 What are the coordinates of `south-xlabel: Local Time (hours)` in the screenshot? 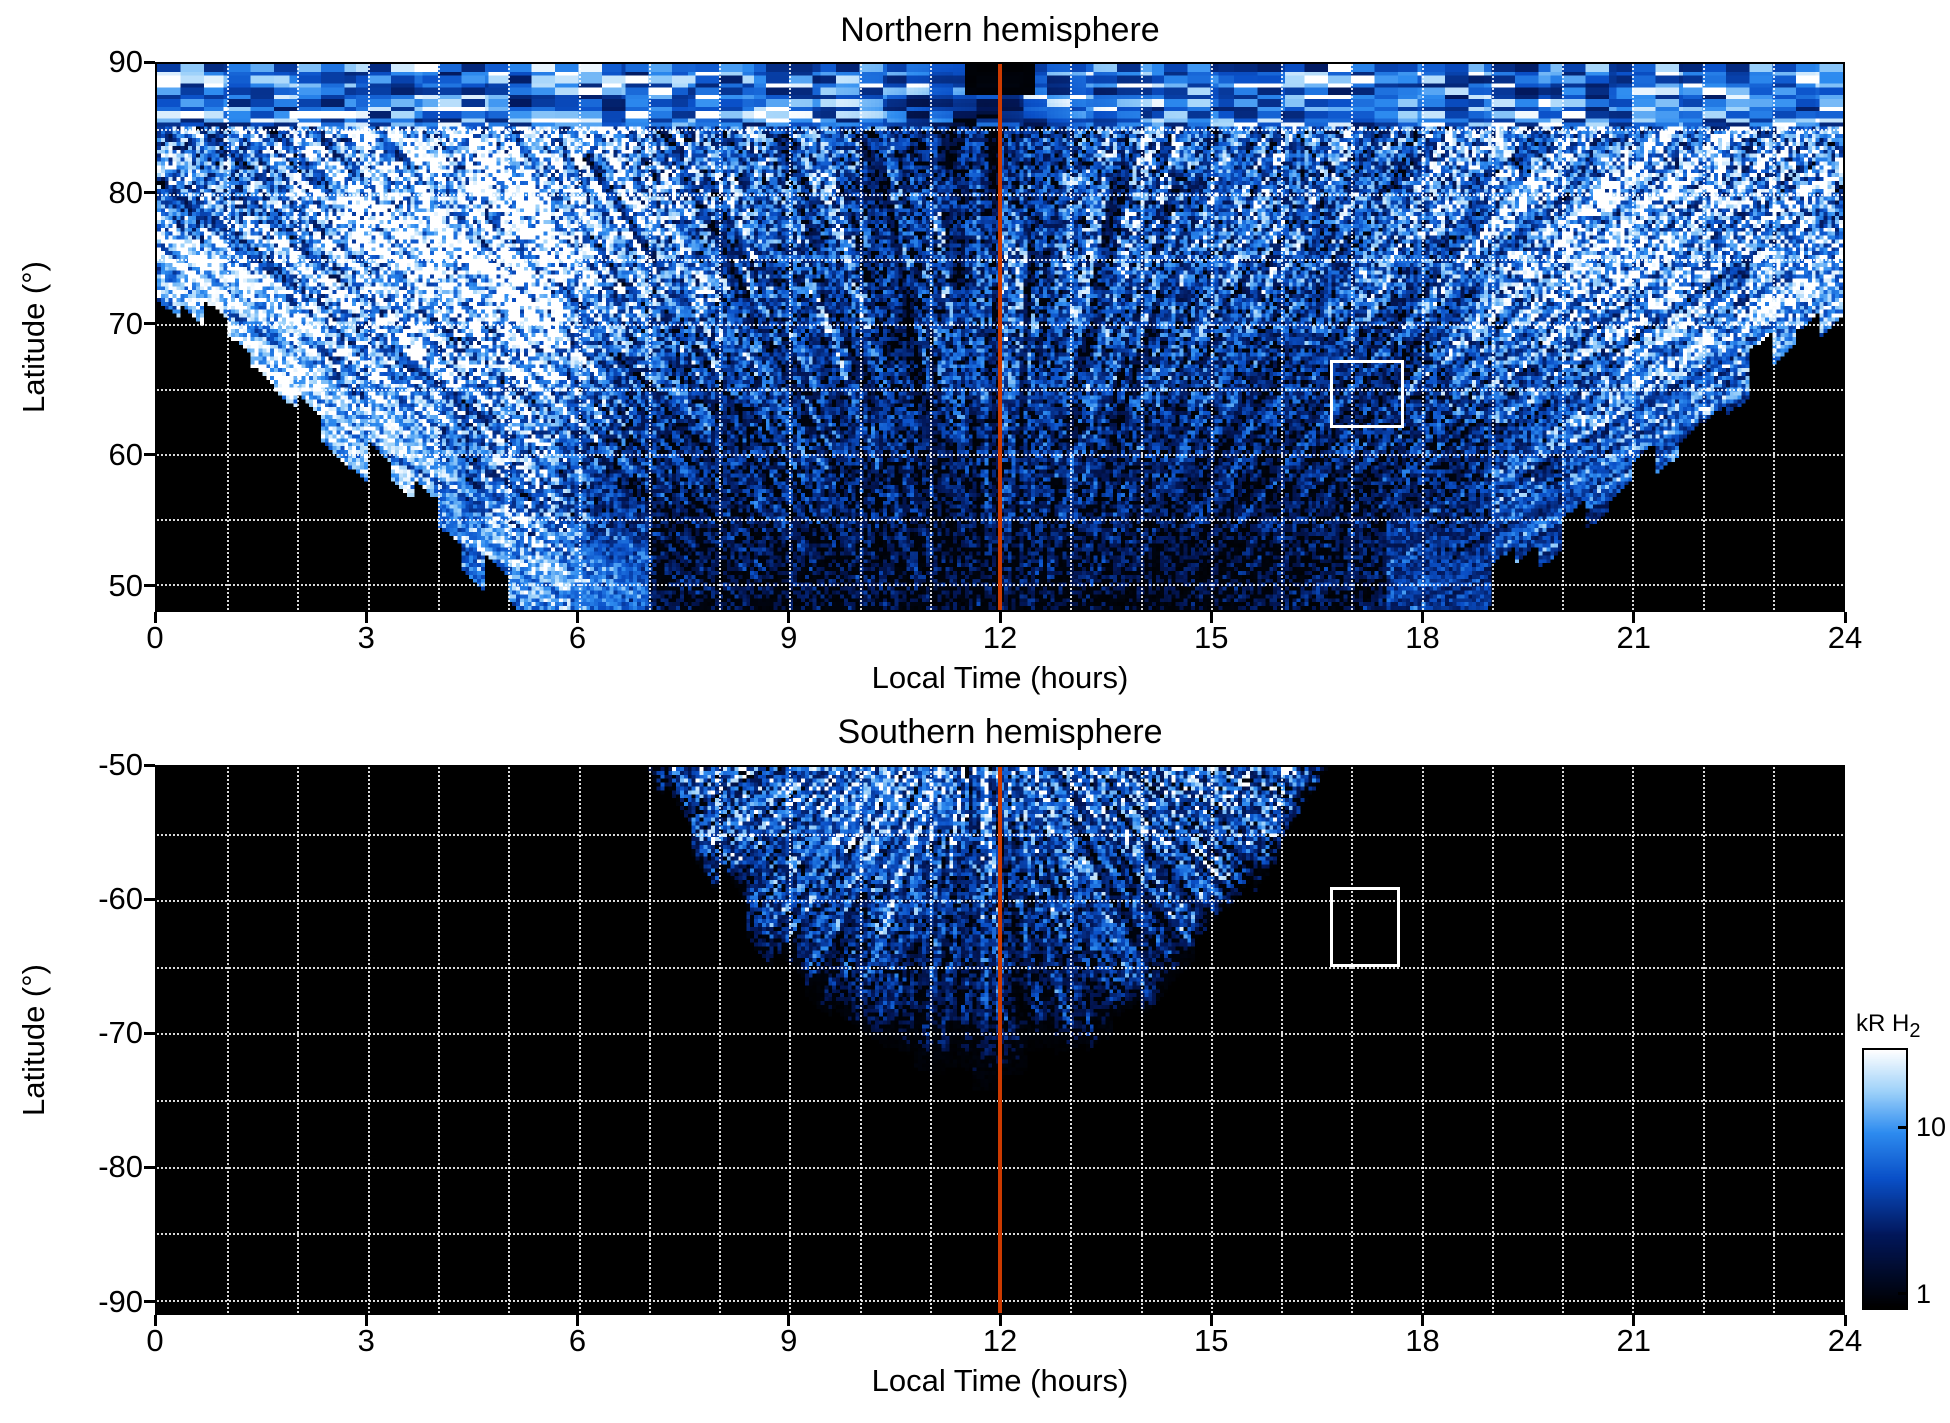 It's located at (1000, 1380).